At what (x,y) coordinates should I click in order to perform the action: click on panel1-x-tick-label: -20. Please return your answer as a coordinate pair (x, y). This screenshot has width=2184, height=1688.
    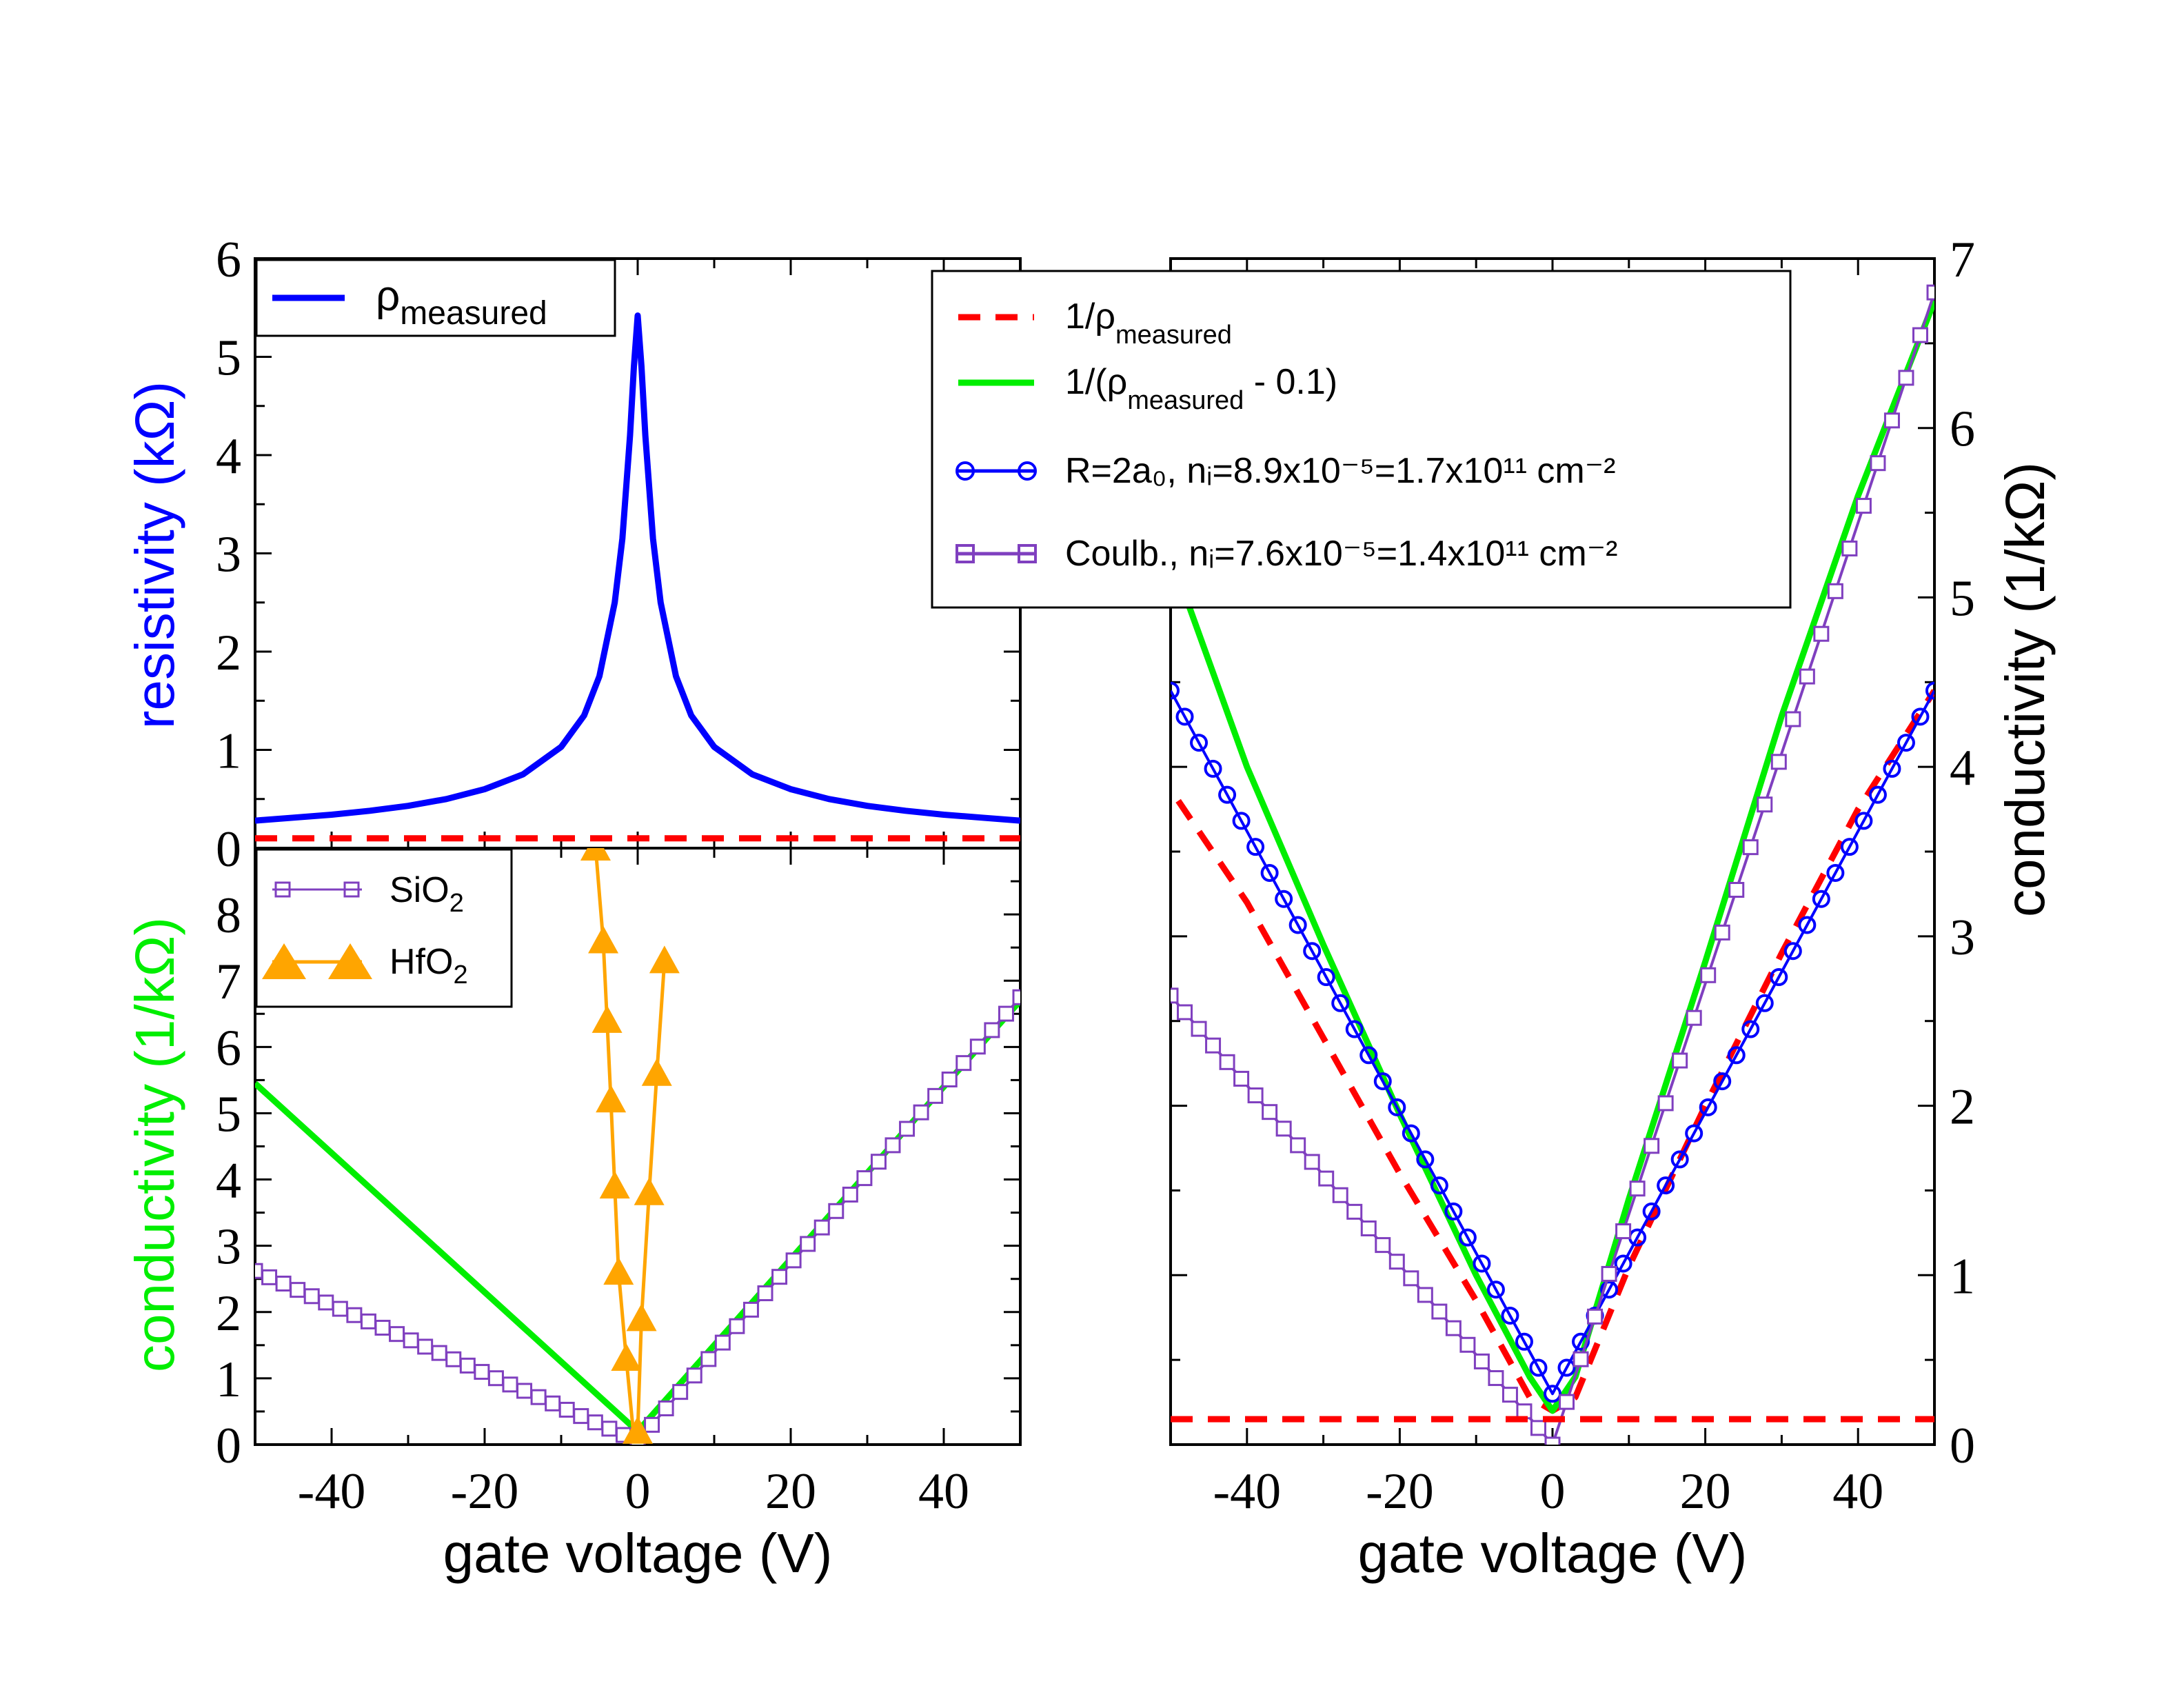
    Looking at the image, I should click on (485, 1492).